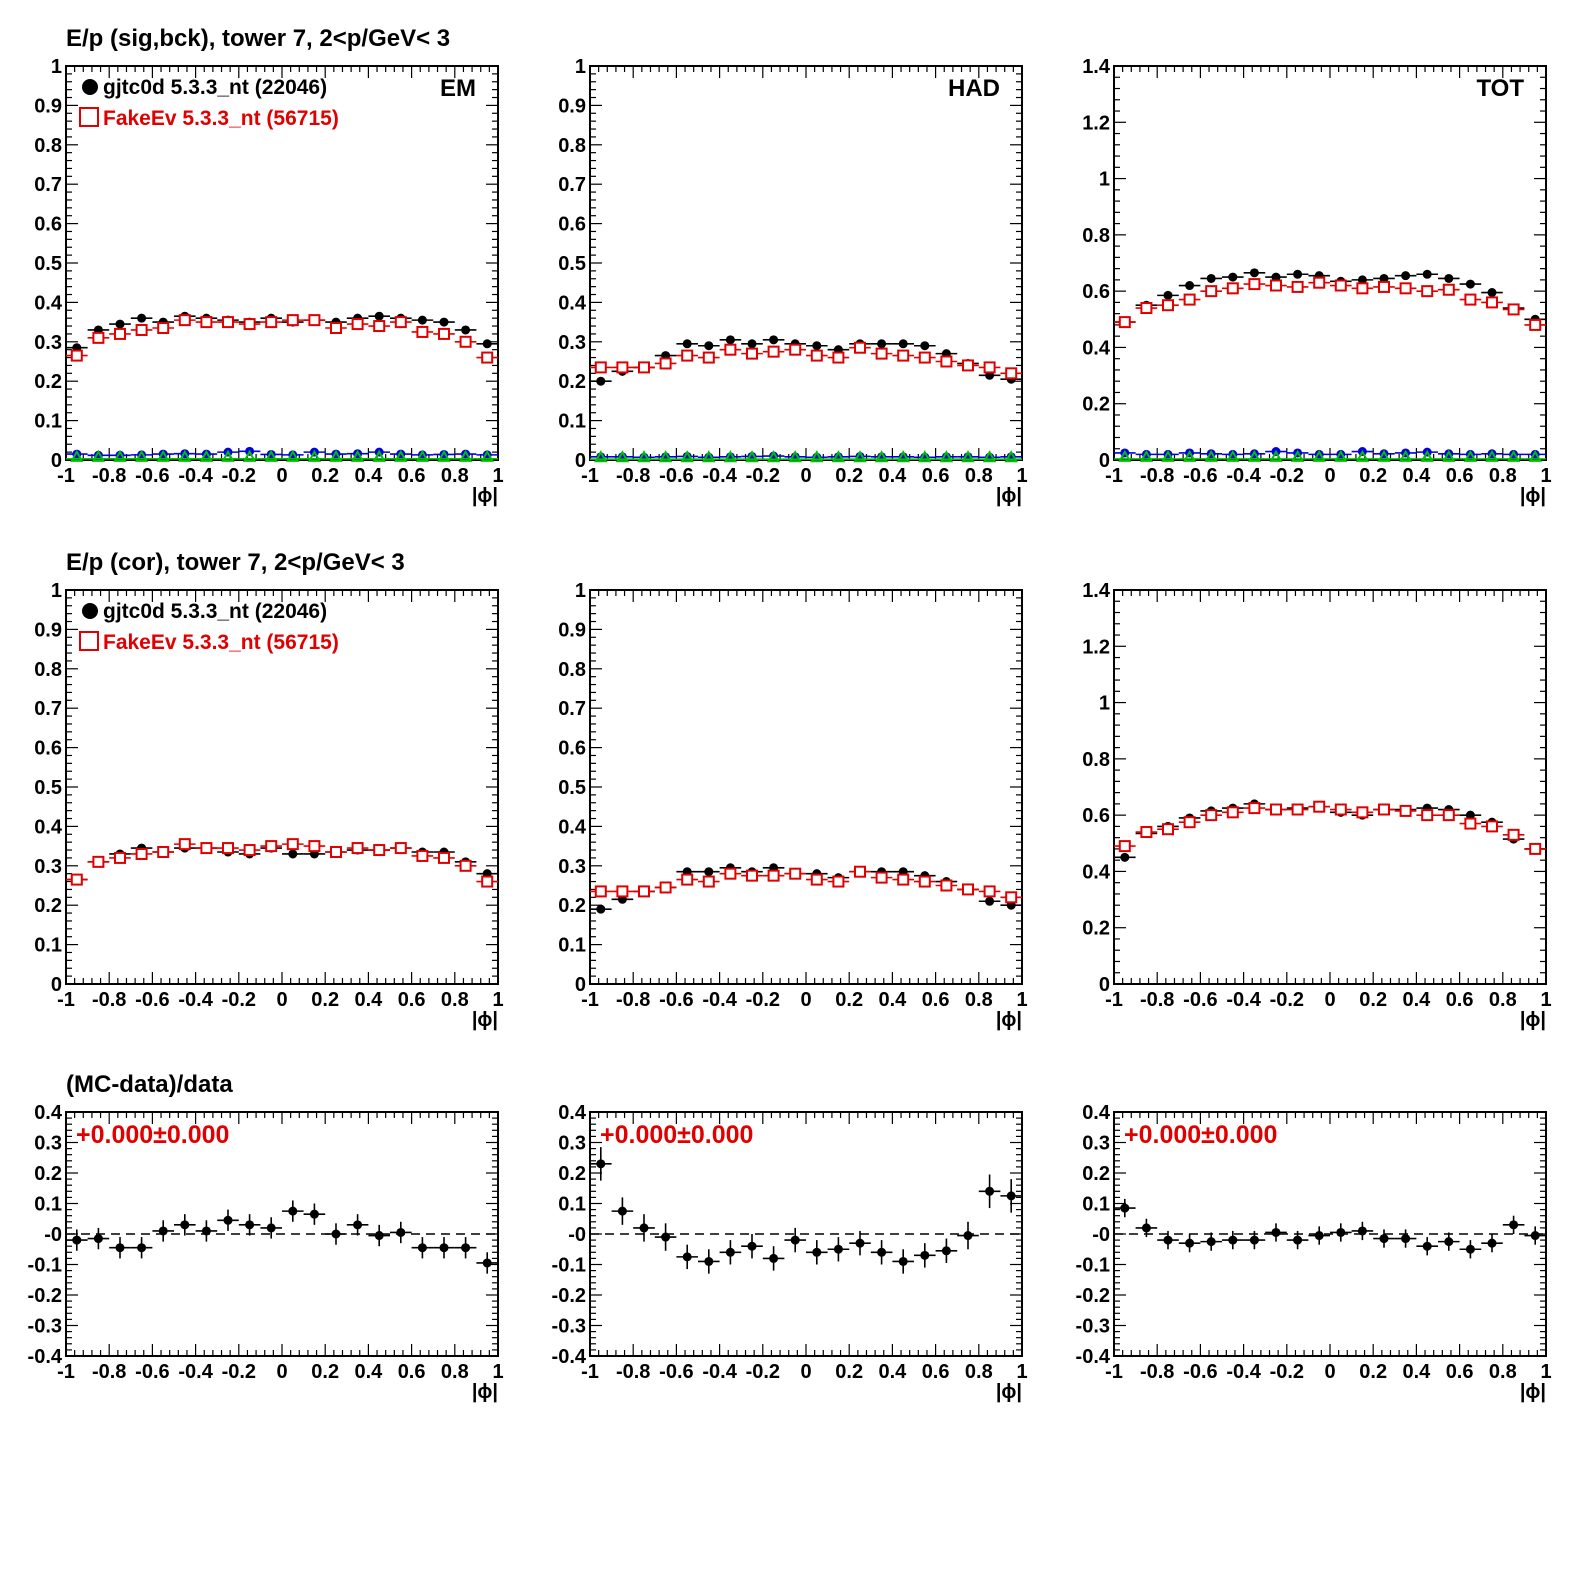  I want to click on y-tick-label: 0.2, so click(572, 1174).